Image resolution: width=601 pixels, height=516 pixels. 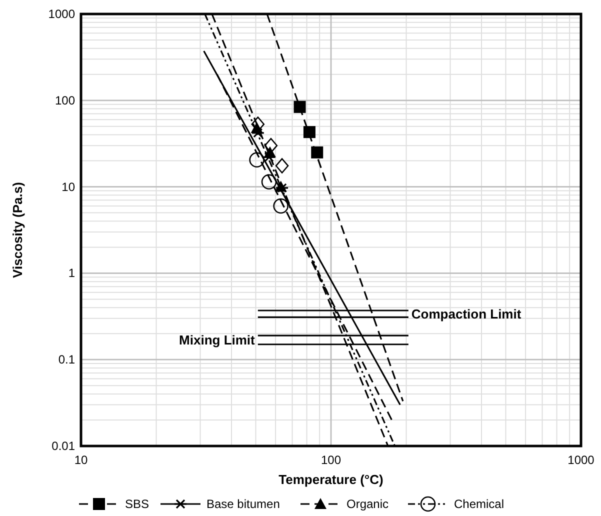 I want to click on legend-label: SBS, so click(x=137, y=504).